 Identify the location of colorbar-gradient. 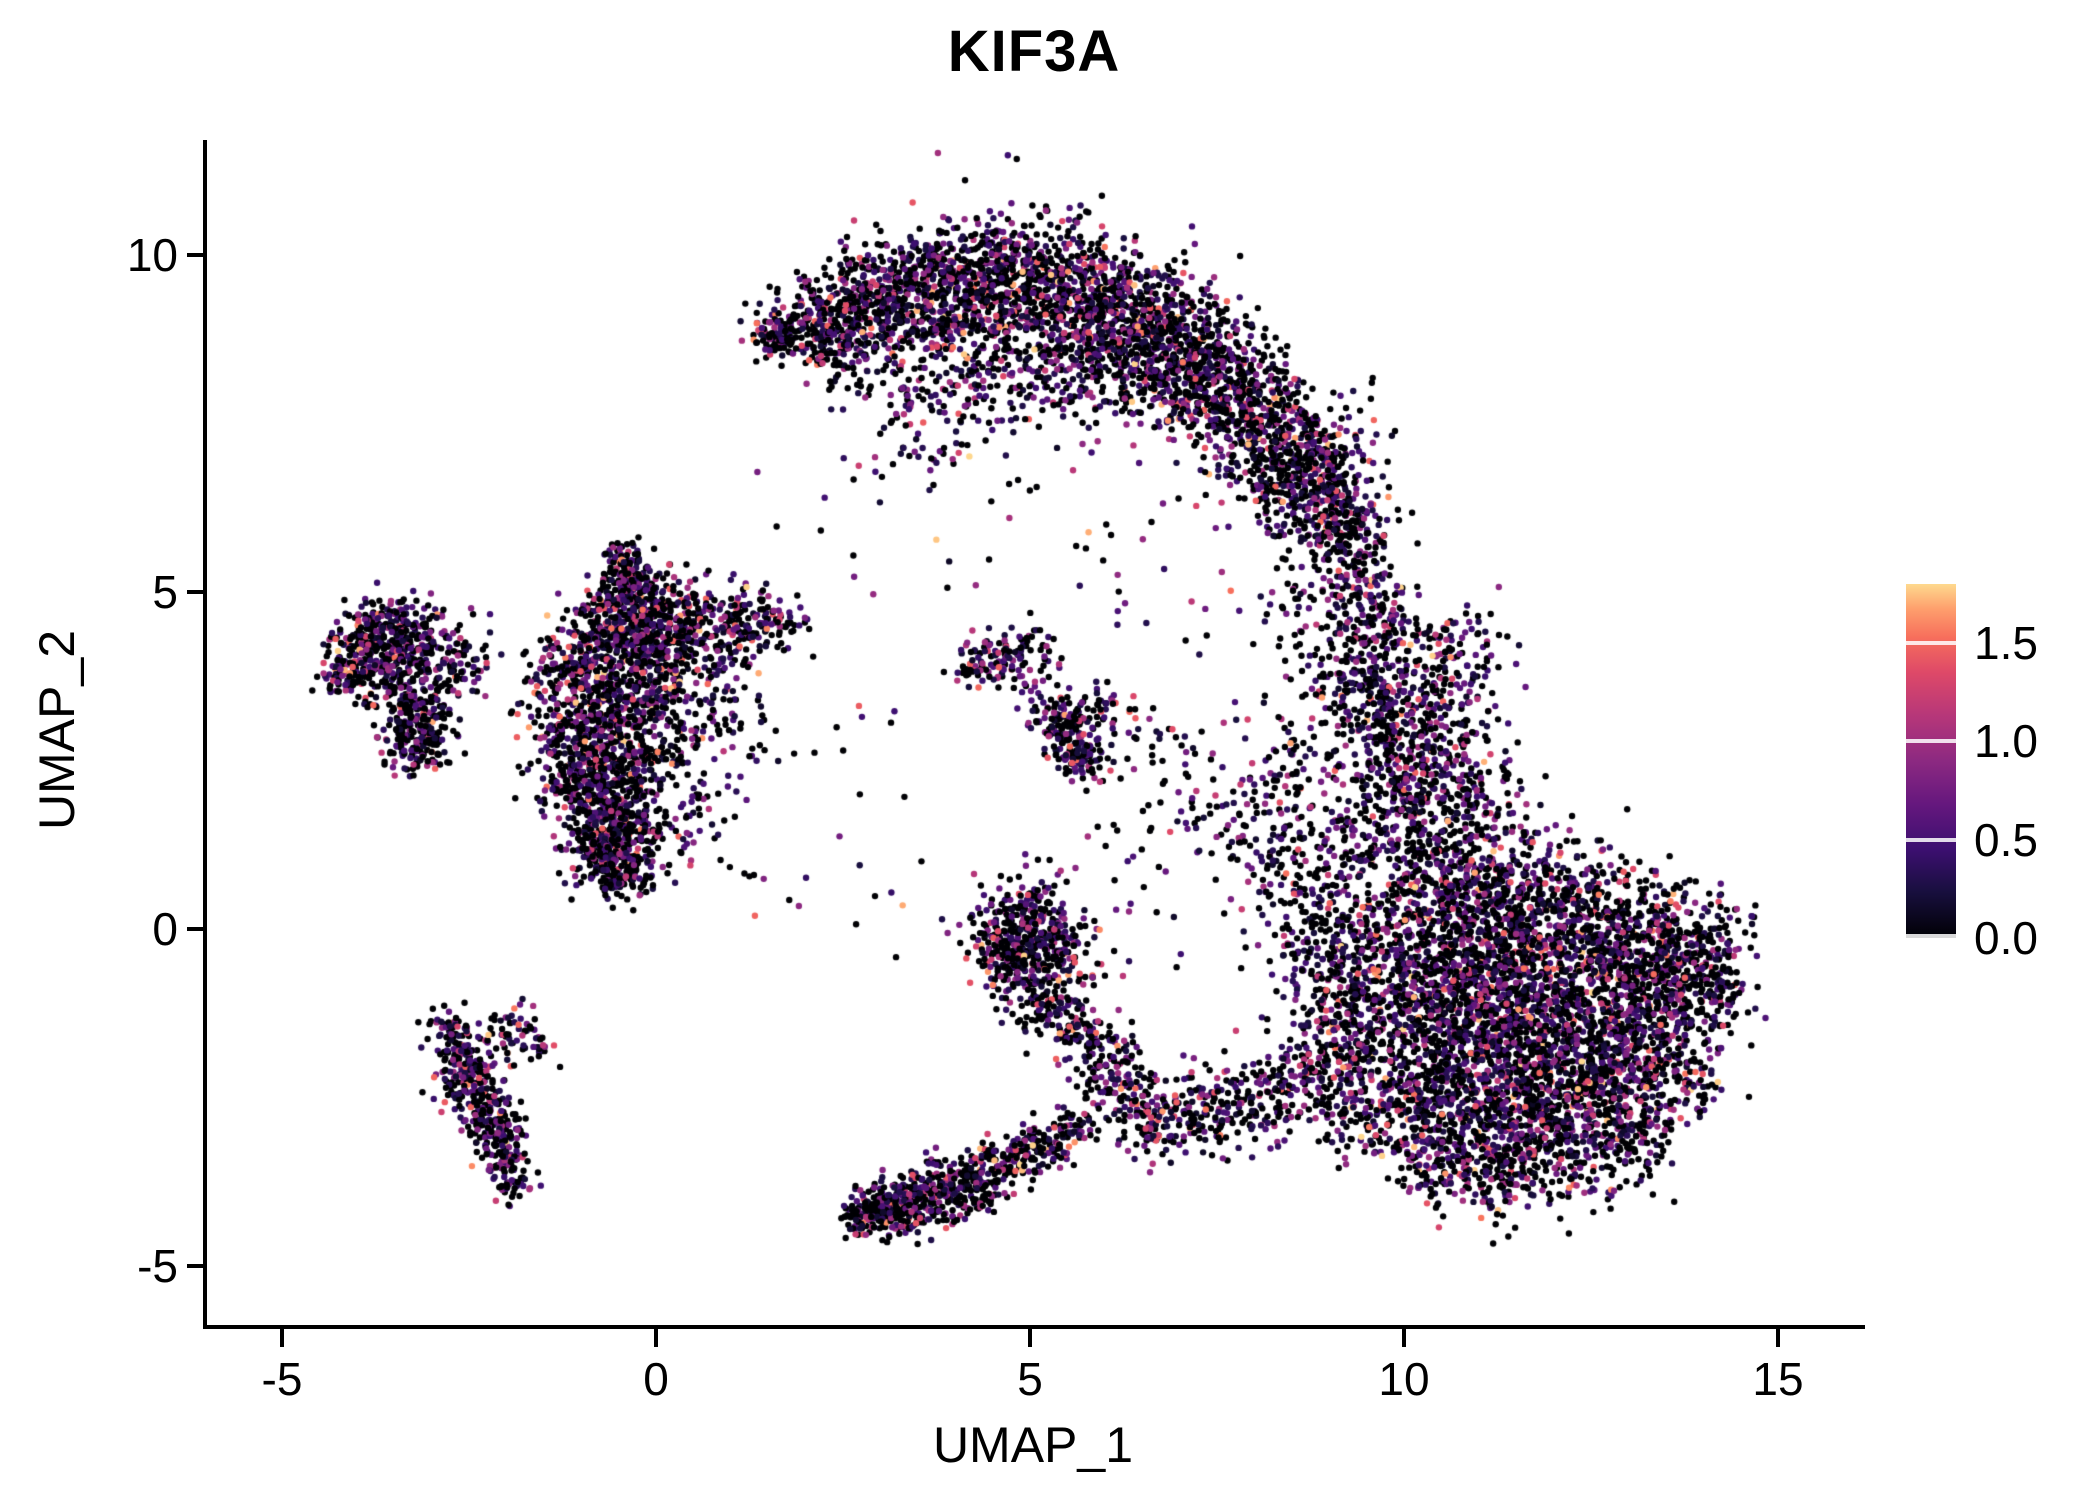
(1931, 761).